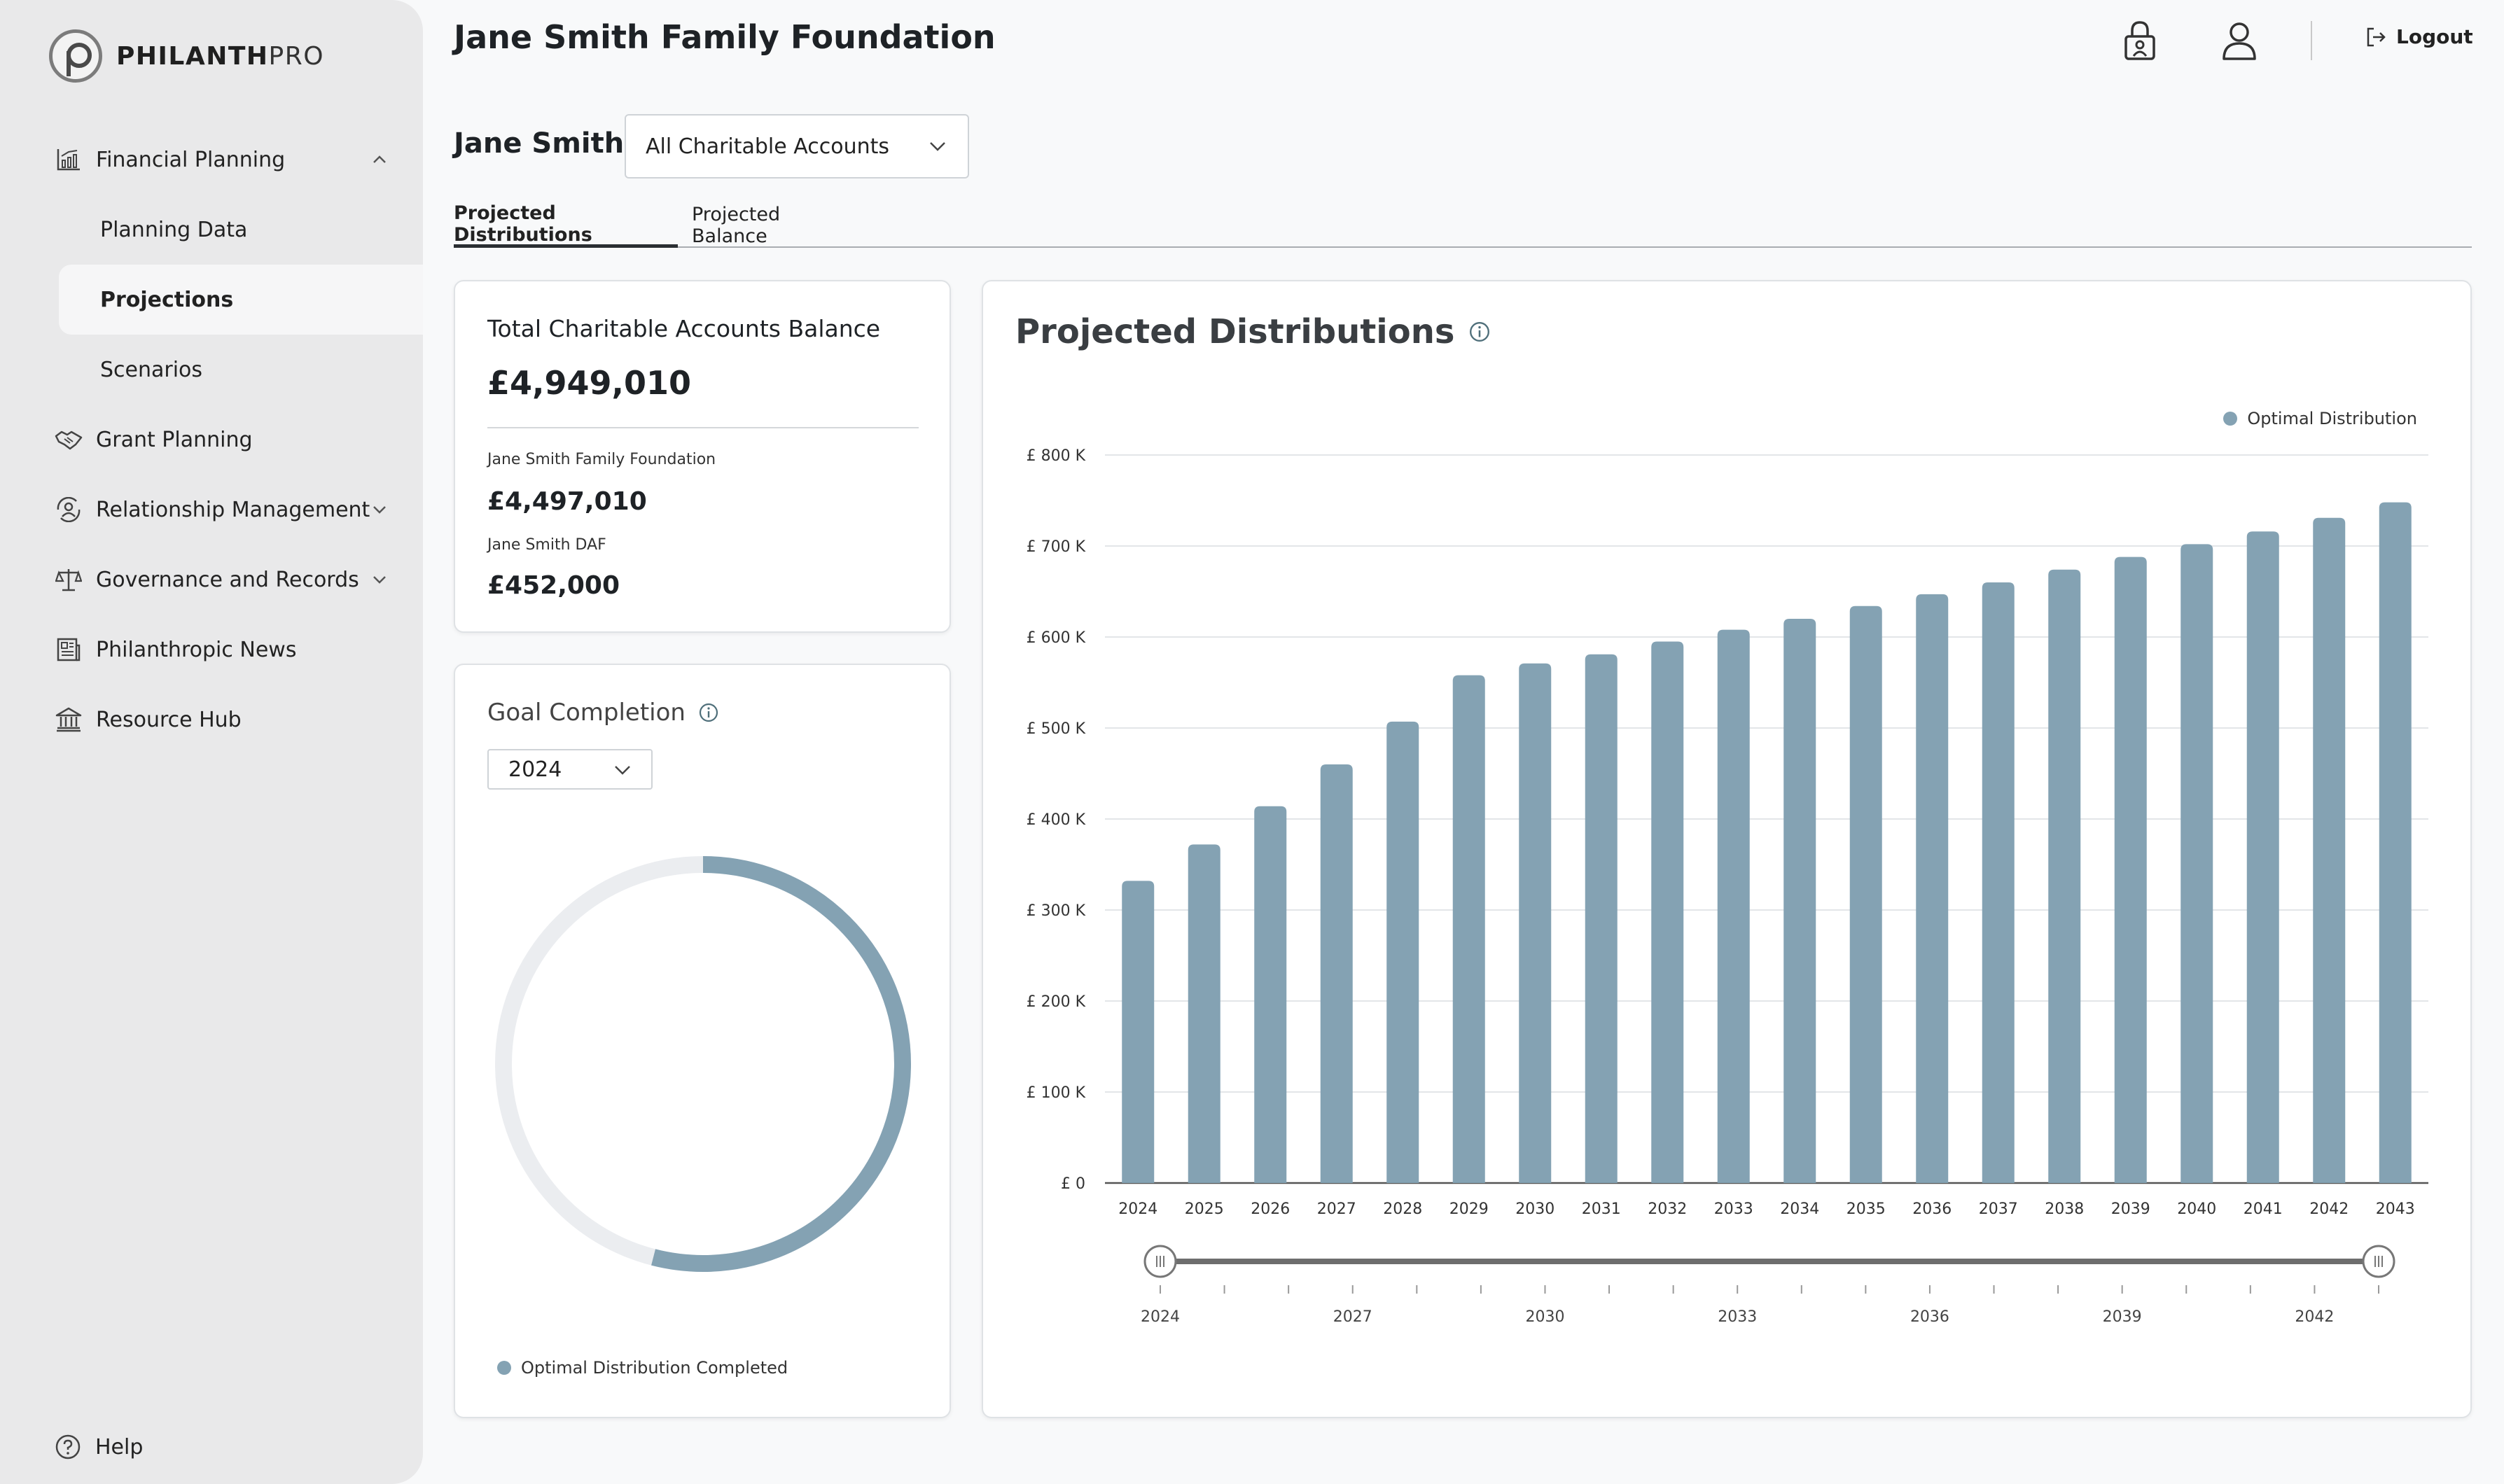  I want to click on help-label: Help, so click(120, 1447).